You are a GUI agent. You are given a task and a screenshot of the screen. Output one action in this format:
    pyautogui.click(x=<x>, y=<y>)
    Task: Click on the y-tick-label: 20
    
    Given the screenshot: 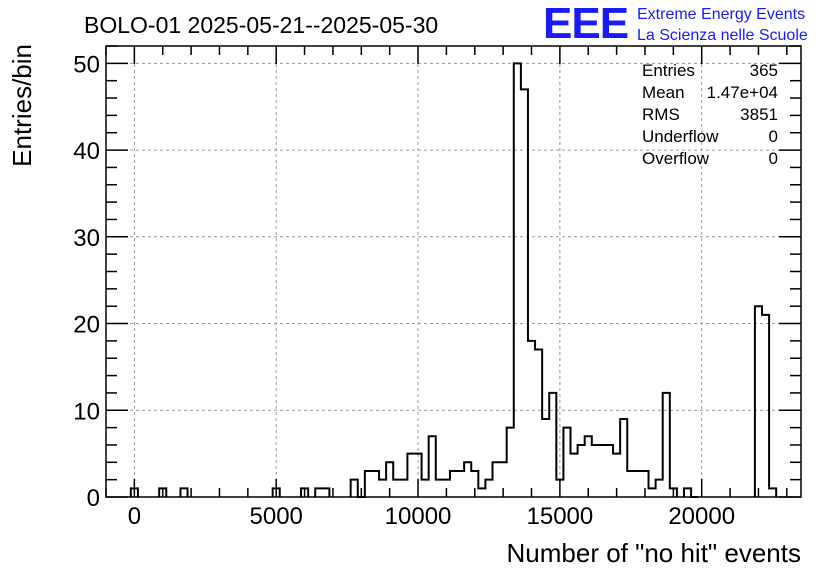 What is the action you would take?
    pyautogui.click(x=86, y=325)
    